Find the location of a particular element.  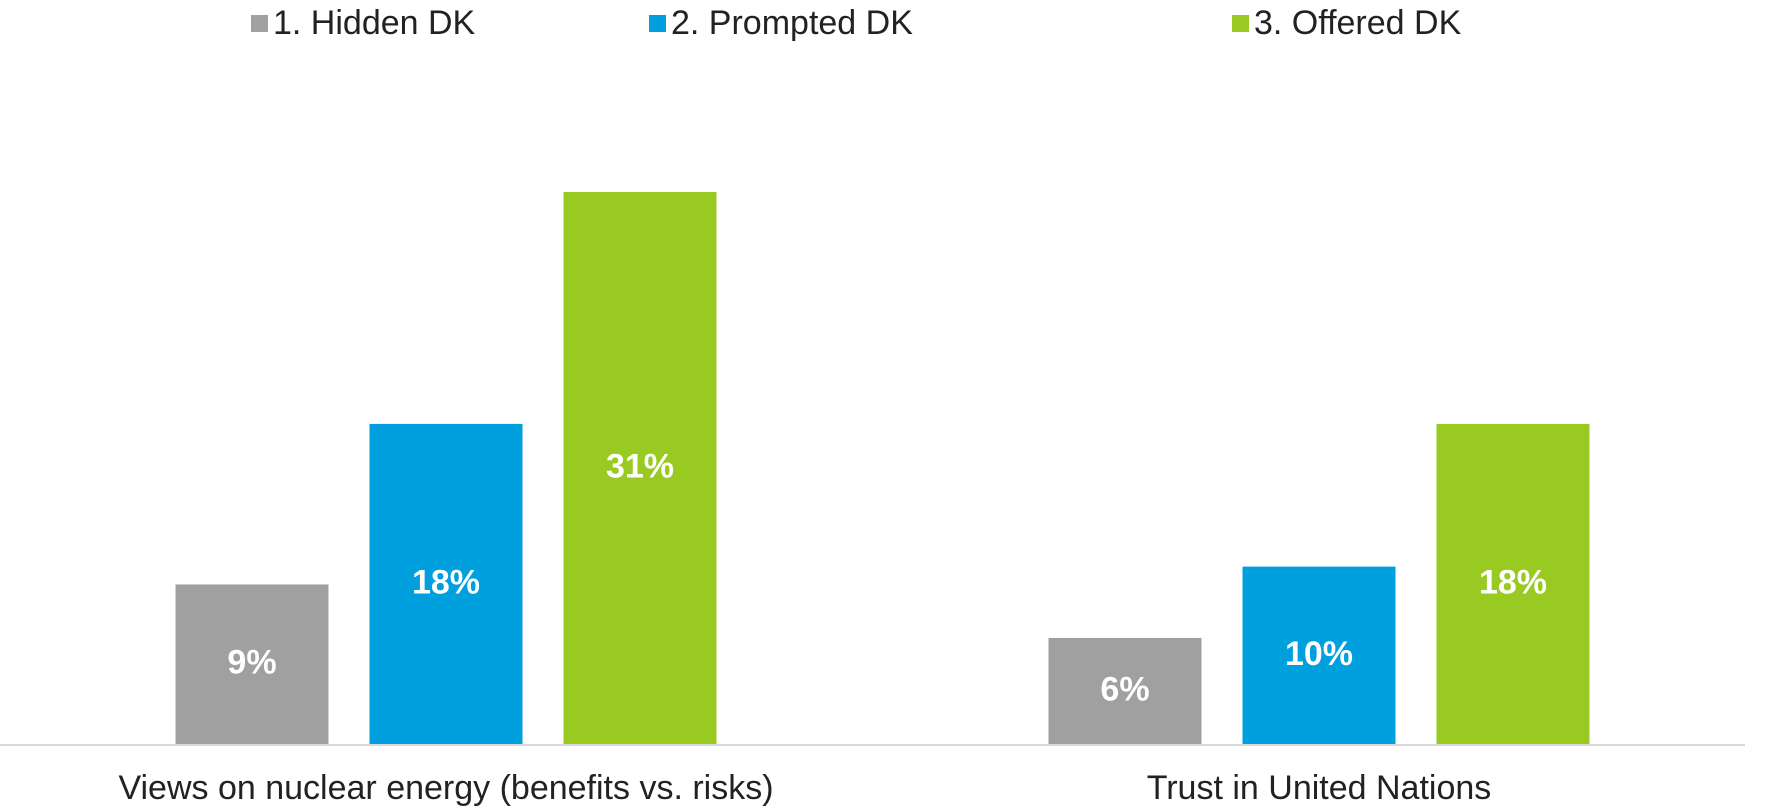

value-label: 10% is located at coordinates (1319, 654).